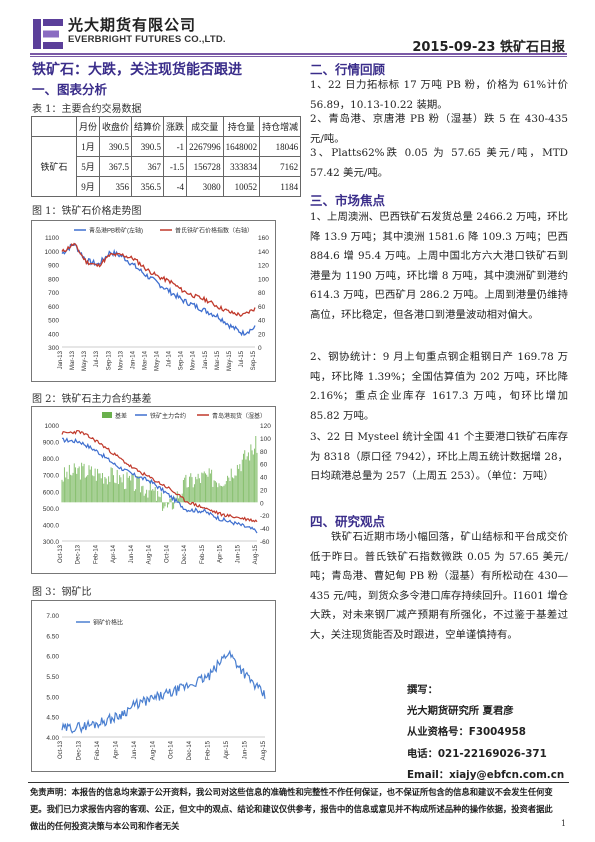  I want to click on y2-tick-label: -20, so click(265, 516).